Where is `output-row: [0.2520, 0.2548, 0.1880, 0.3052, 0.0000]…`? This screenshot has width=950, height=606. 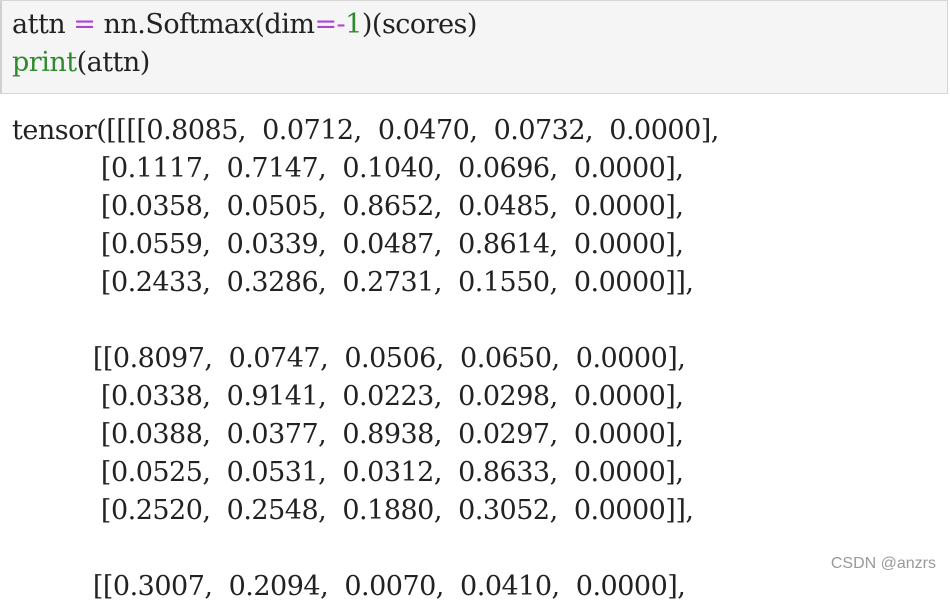 output-row: [0.2520, 0.2548, 0.1880, 0.3052, 0.0000]… is located at coordinates (353, 510).